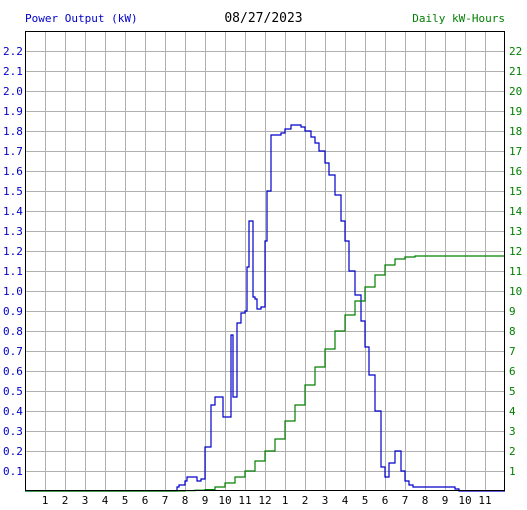 This screenshot has height=510, width=527. What do you see at coordinates (515, 151) in the screenshot?
I see `y-tick-label-right: 17` at bounding box center [515, 151].